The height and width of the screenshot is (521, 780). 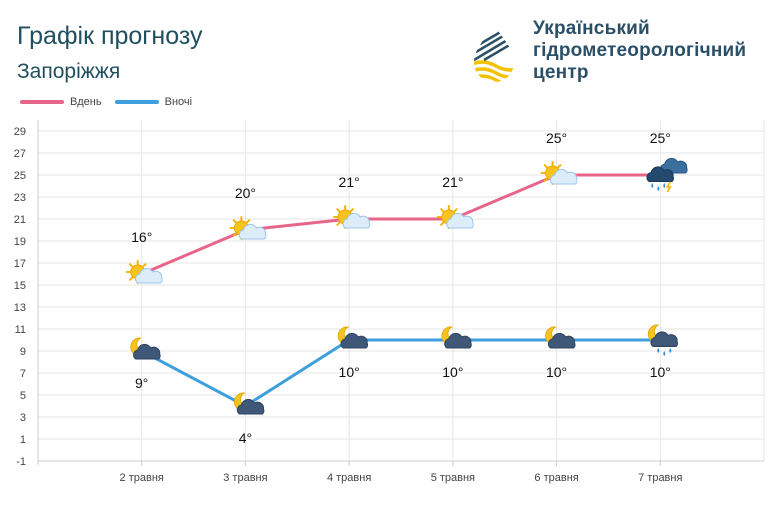 What do you see at coordinates (20, 176) in the screenshot?
I see `y-tick-label: 25` at bounding box center [20, 176].